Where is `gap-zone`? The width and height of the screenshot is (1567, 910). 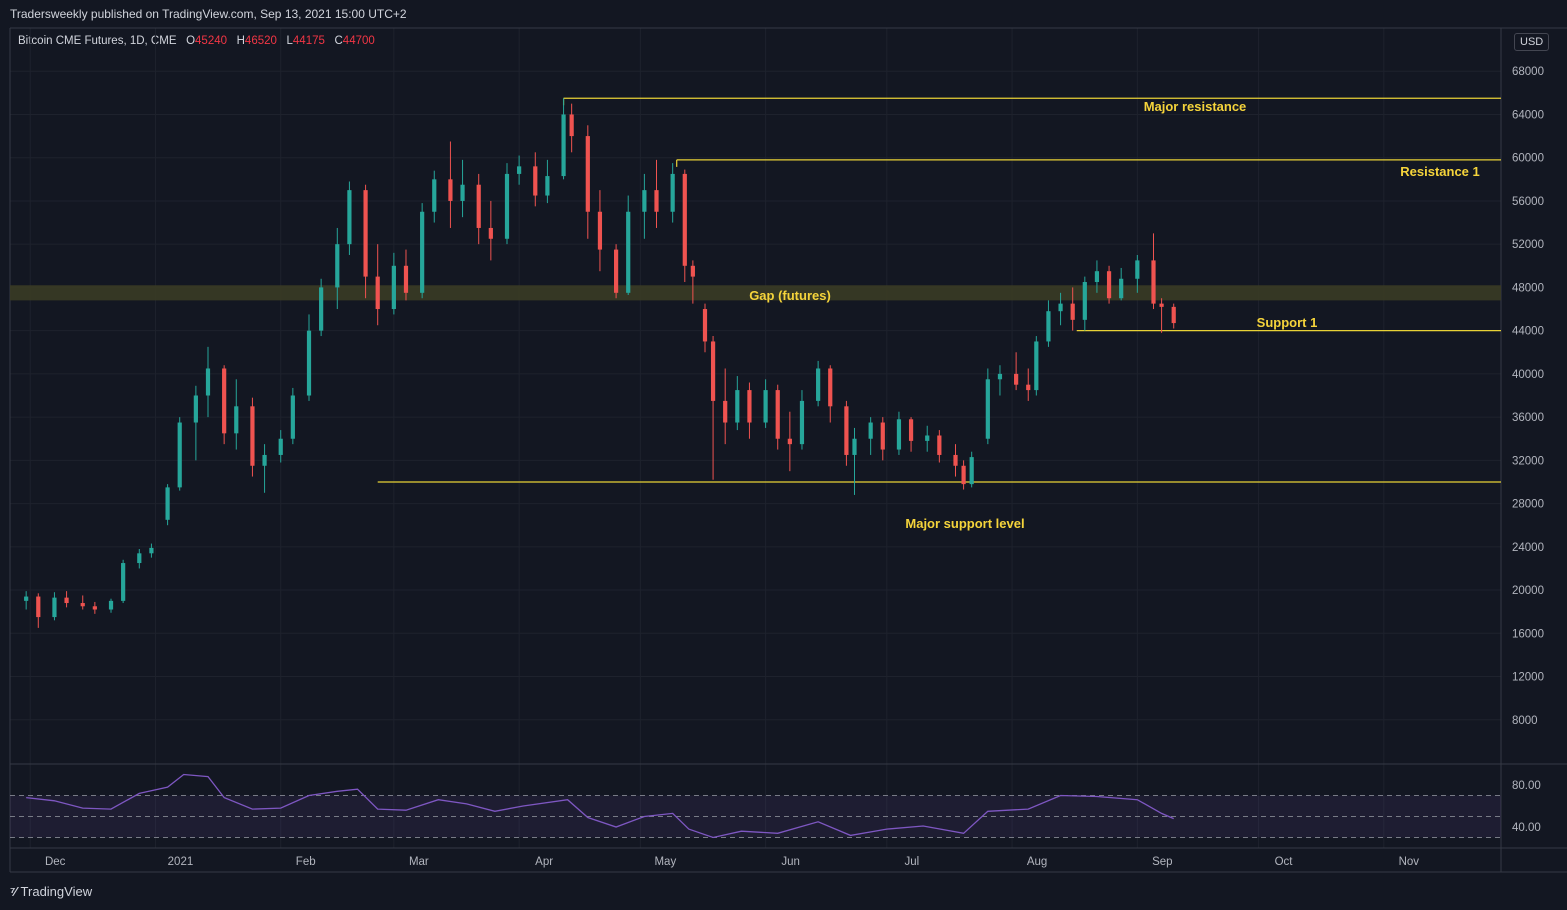
gap-zone is located at coordinates (755, 293).